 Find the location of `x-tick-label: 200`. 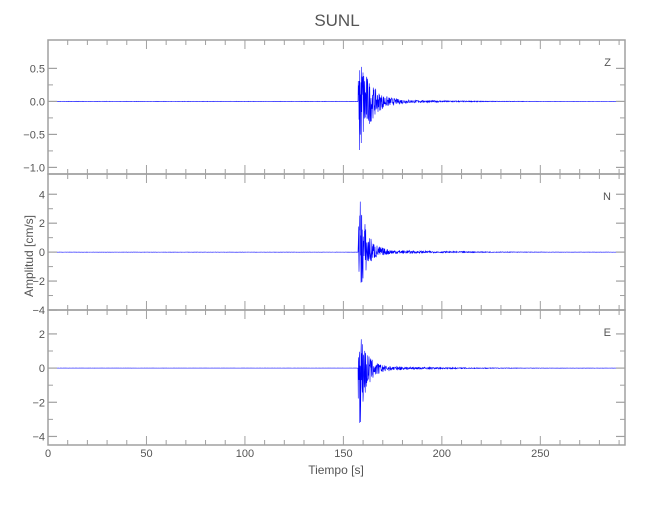

x-tick-label: 200 is located at coordinates (442, 454).